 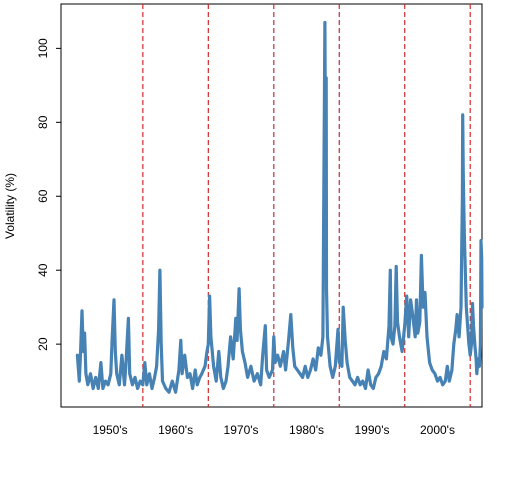 What do you see at coordinates (110, 430) in the screenshot?
I see `decade-label-0: 1950's` at bounding box center [110, 430].